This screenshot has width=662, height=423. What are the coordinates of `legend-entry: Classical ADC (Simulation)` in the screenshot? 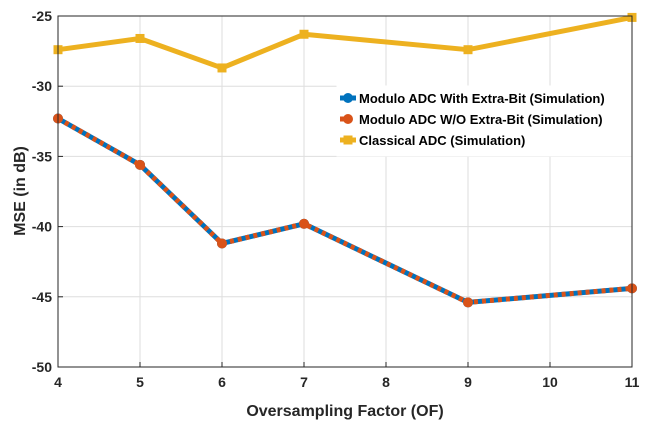 It's located at (432, 140).